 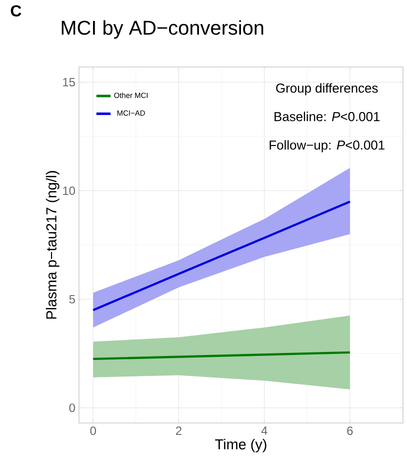 I want to click on y-axis-title: Plasma p−tau217 (ng/l), so click(x=53, y=245).